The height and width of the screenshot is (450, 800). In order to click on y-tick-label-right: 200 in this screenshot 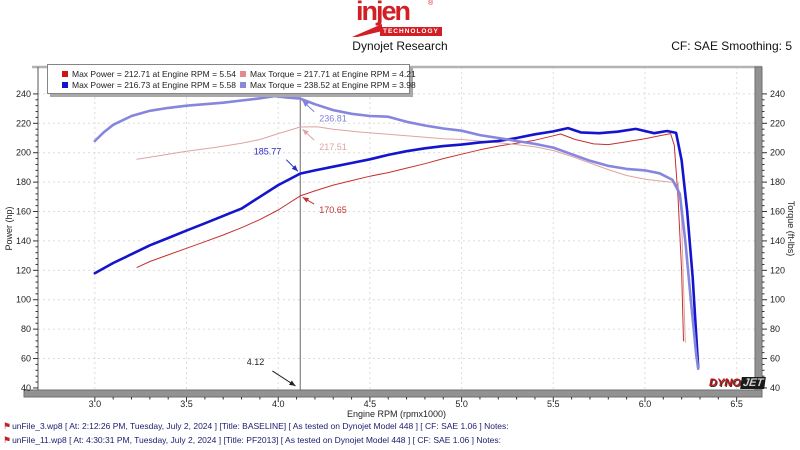, I will do `click(777, 153)`.